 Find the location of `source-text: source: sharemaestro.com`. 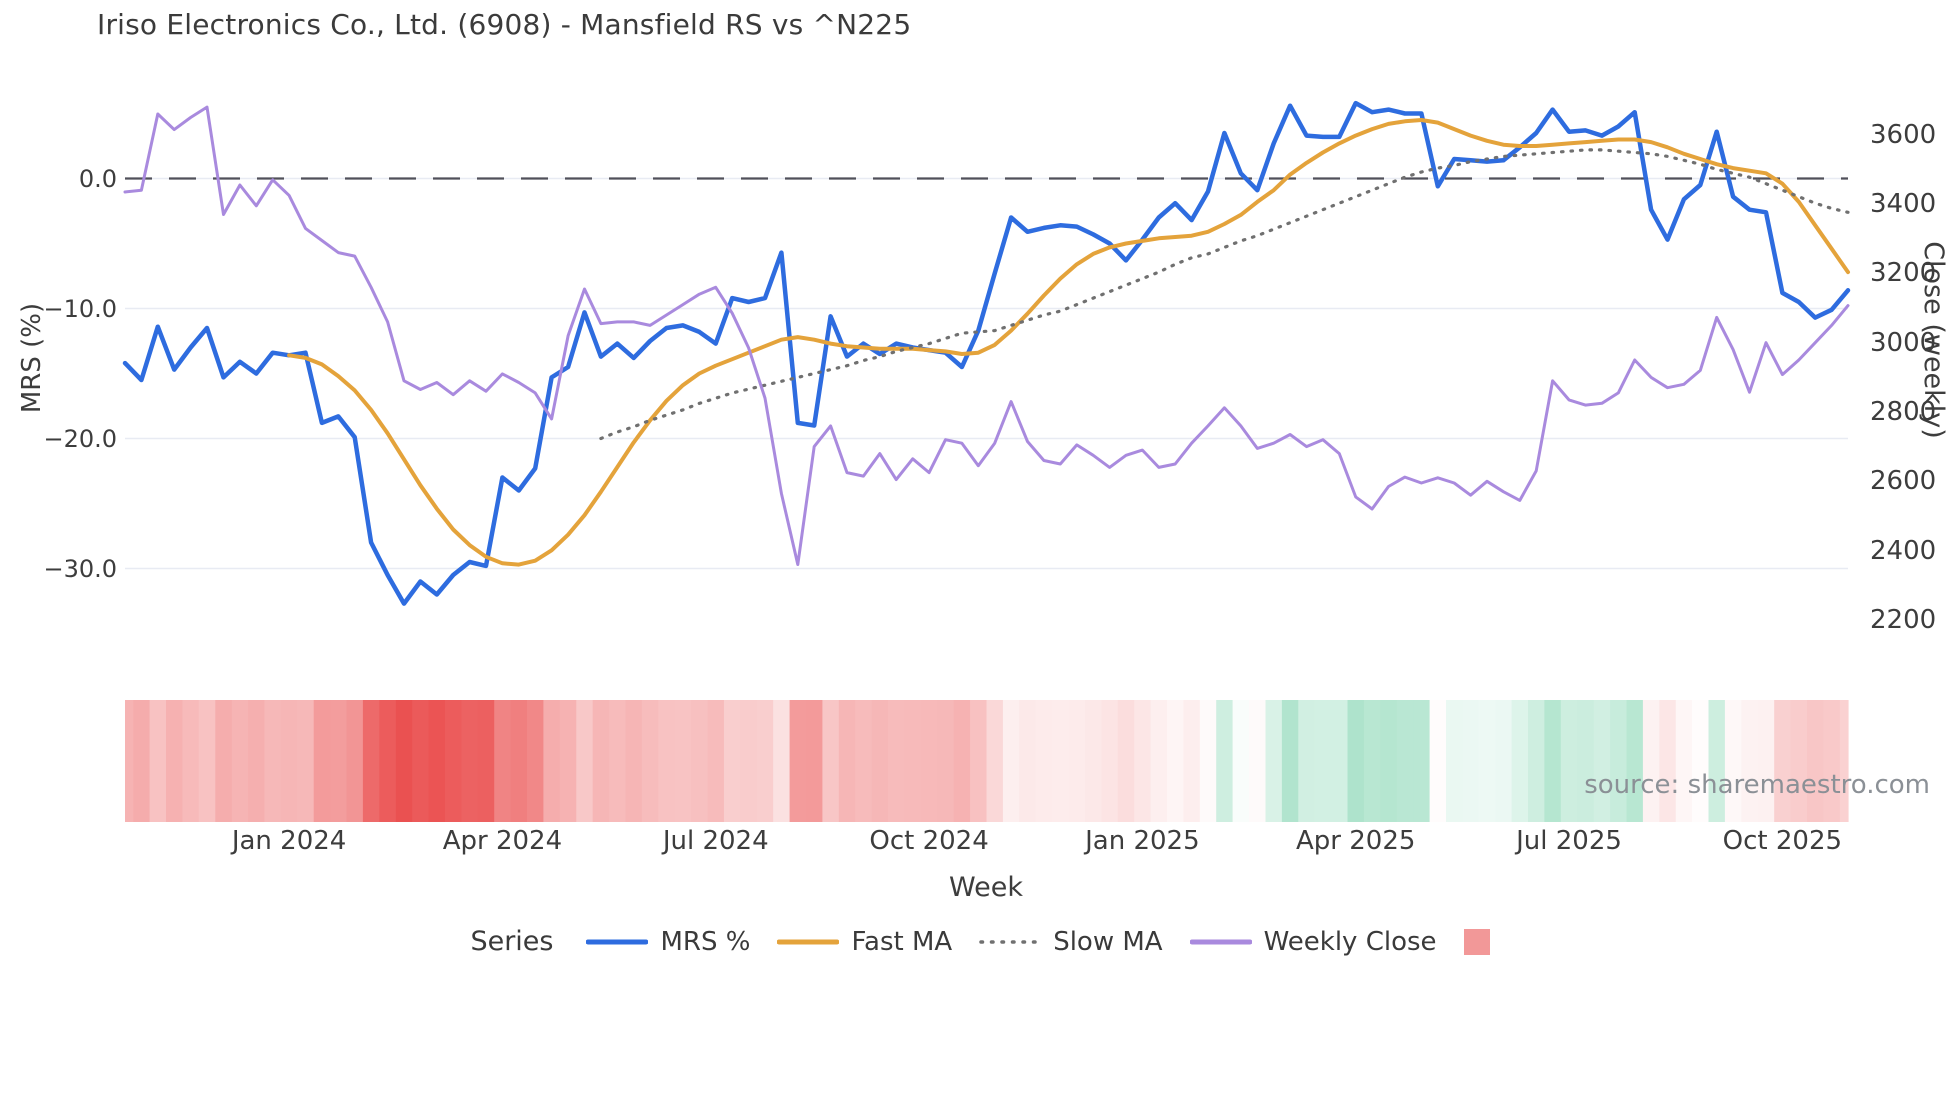

source-text: source: sharemaestro.com is located at coordinates (1757, 785).